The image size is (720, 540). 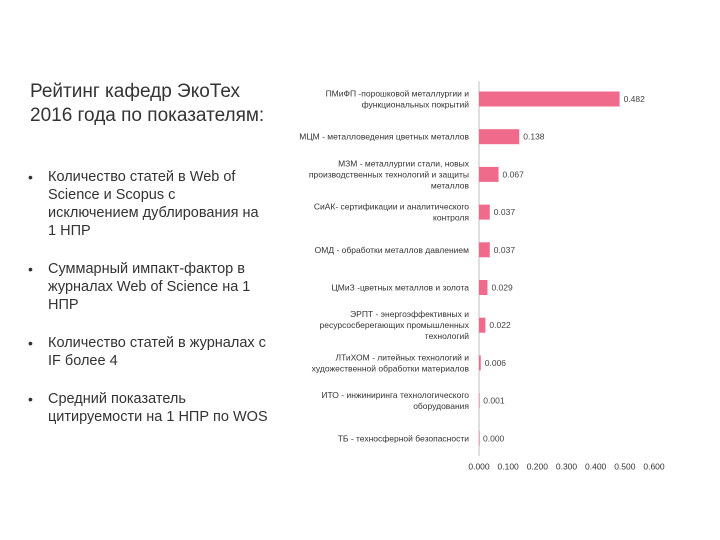 I want to click on data-label: 0.001, so click(x=494, y=401).